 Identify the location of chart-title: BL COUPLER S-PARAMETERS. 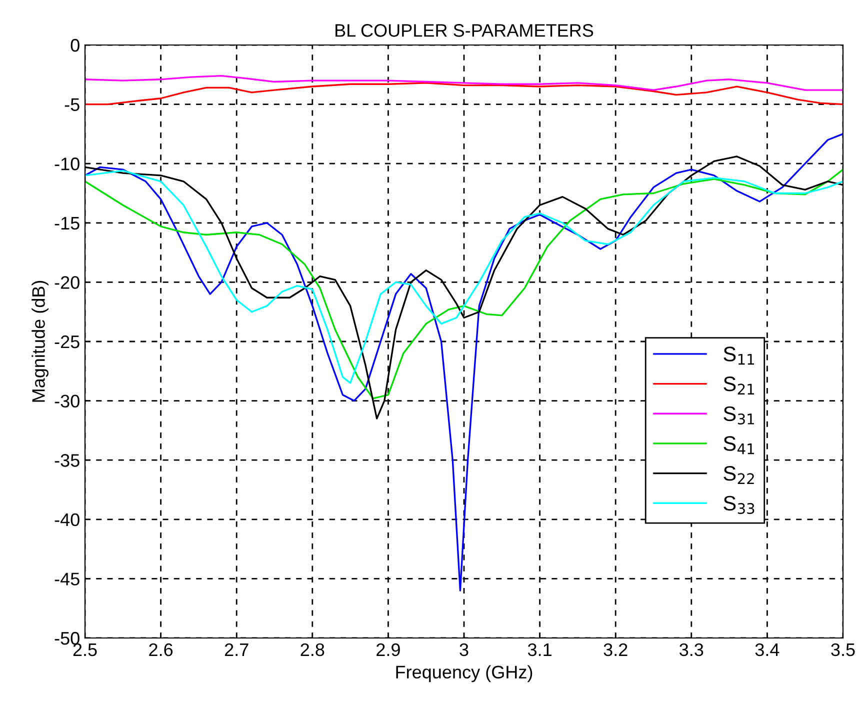
(465, 30).